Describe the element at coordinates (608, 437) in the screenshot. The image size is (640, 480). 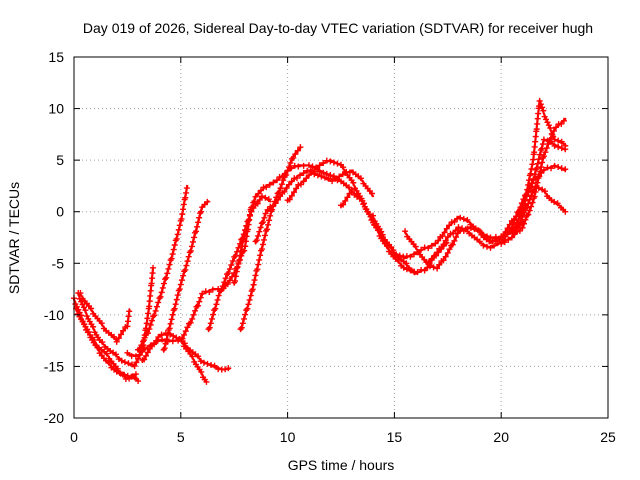
I see `x-tick-label: 25` at that location.